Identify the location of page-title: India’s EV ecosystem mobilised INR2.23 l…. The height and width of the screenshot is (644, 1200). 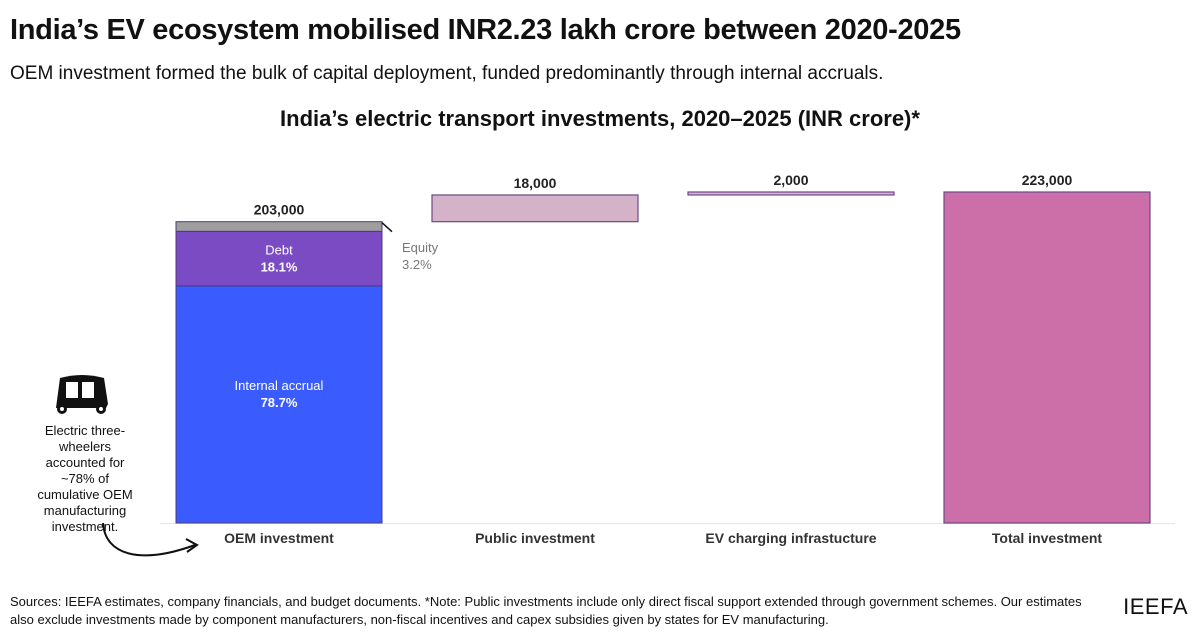
(485, 30).